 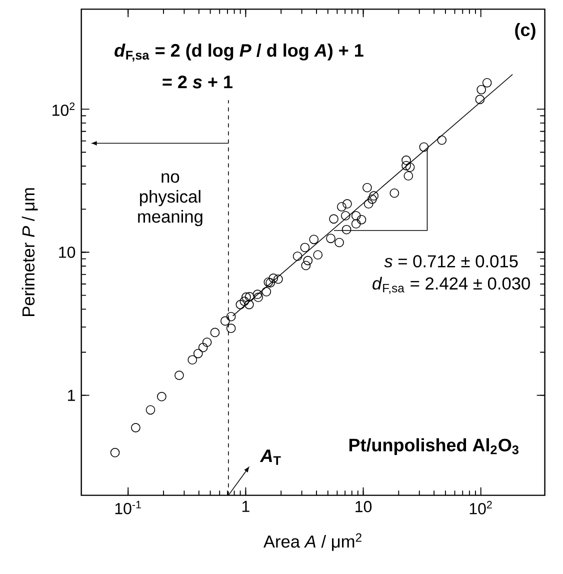 What do you see at coordinates (481, 507) in the screenshot?
I see `x-tick-label: 10$^{2}$` at bounding box center [481, 507].